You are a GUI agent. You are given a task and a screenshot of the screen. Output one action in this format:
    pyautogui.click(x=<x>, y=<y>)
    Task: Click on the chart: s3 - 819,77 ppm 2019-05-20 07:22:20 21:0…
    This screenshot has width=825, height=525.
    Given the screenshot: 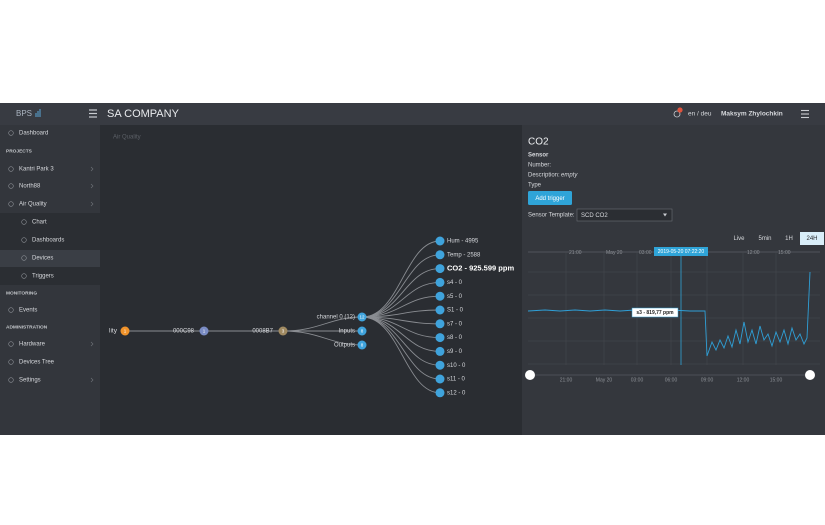 What is the action you would take?
    pyautogui.click(x=672, y=315)
    